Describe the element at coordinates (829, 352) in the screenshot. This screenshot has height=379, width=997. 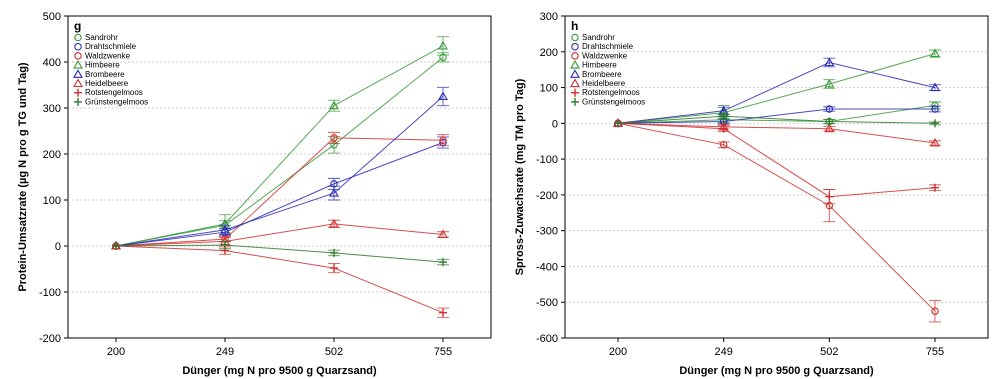
I see `chart-h-x-tick-label: 502` at that location.